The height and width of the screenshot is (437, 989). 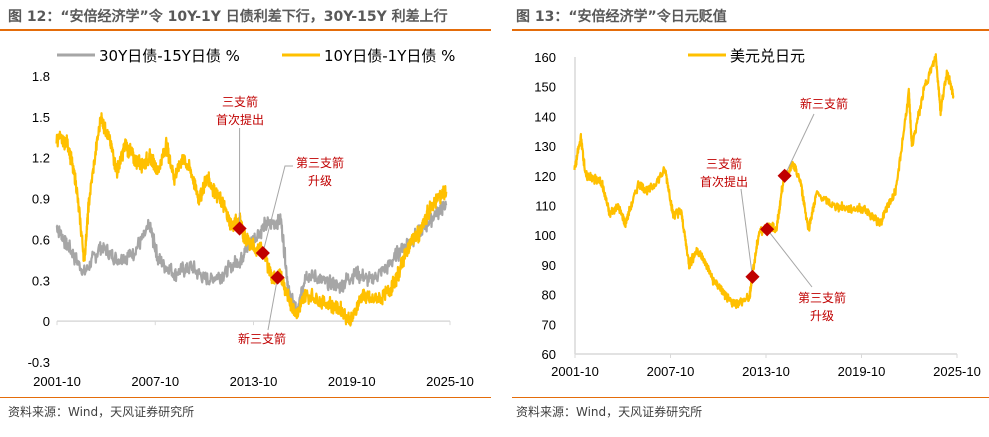 I want to click on y-tick-label: 1.5, so click(x=41, y=117).